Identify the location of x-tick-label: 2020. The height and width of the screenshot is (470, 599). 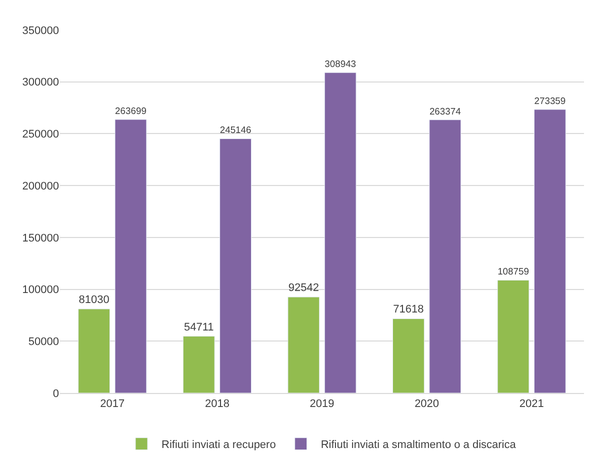
(427, 404).